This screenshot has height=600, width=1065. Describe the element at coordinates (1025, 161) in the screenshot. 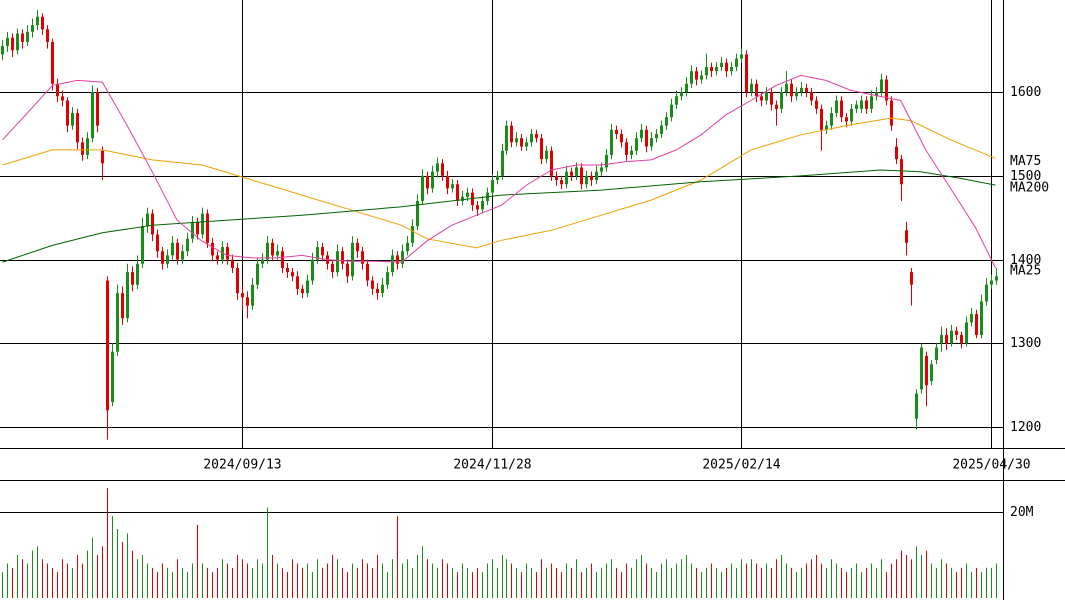

I see `legend-label: MA75` at that location.